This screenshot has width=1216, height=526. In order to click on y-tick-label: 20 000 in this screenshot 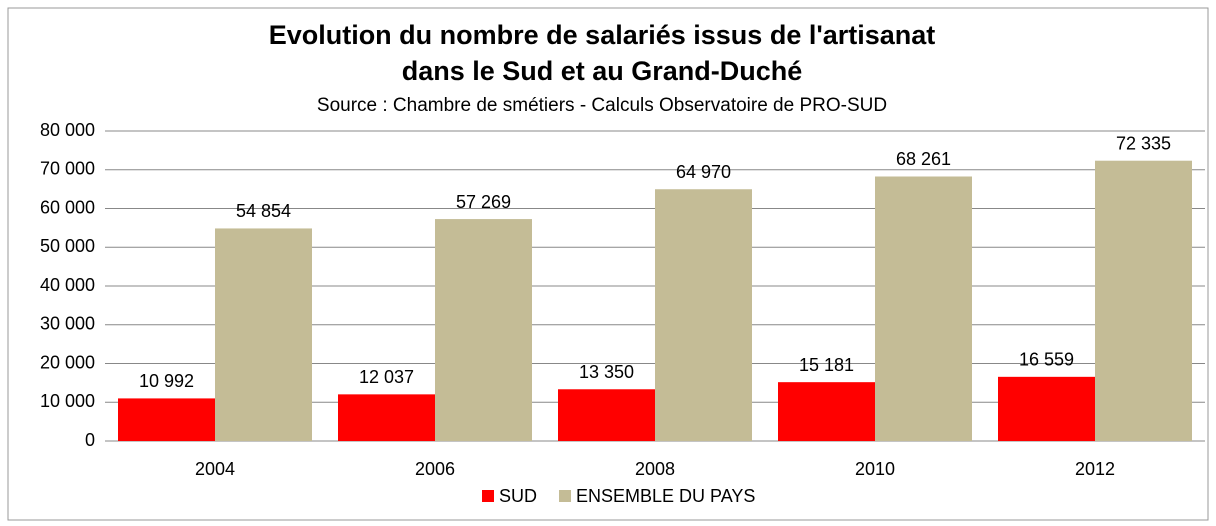, I will do `click(67, 362)`.